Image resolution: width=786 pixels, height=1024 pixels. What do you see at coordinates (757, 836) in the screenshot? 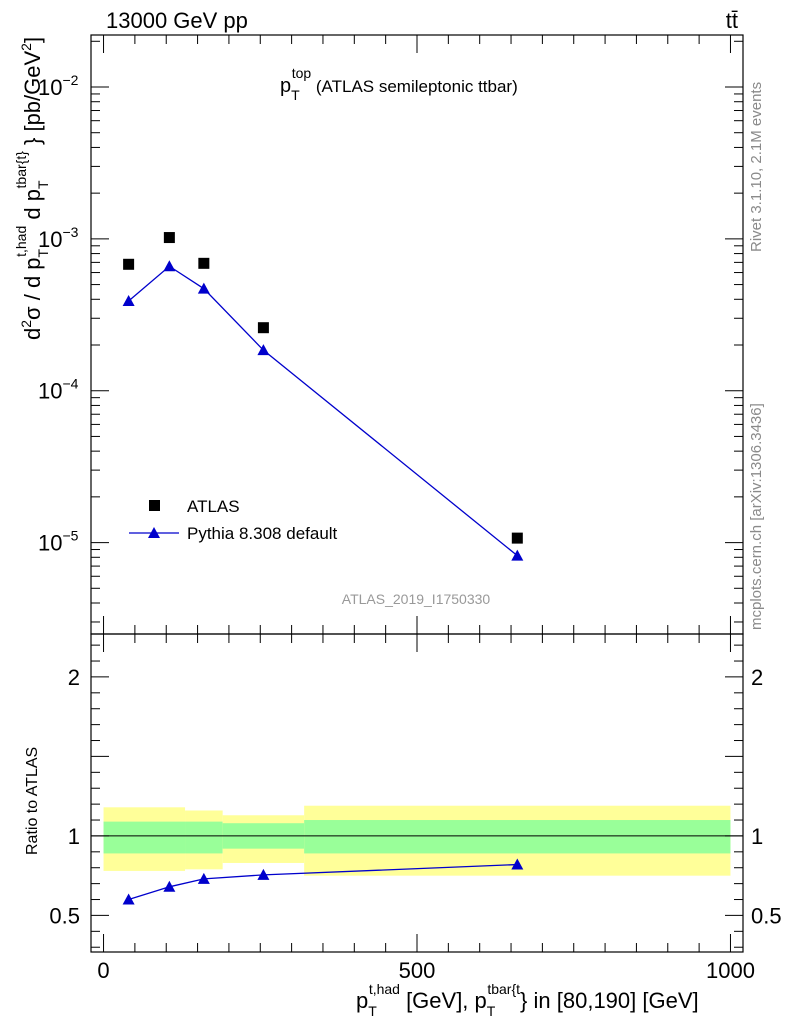
I see `ratio-y-tick-label-right: 1` at bounding box center [757, 836].